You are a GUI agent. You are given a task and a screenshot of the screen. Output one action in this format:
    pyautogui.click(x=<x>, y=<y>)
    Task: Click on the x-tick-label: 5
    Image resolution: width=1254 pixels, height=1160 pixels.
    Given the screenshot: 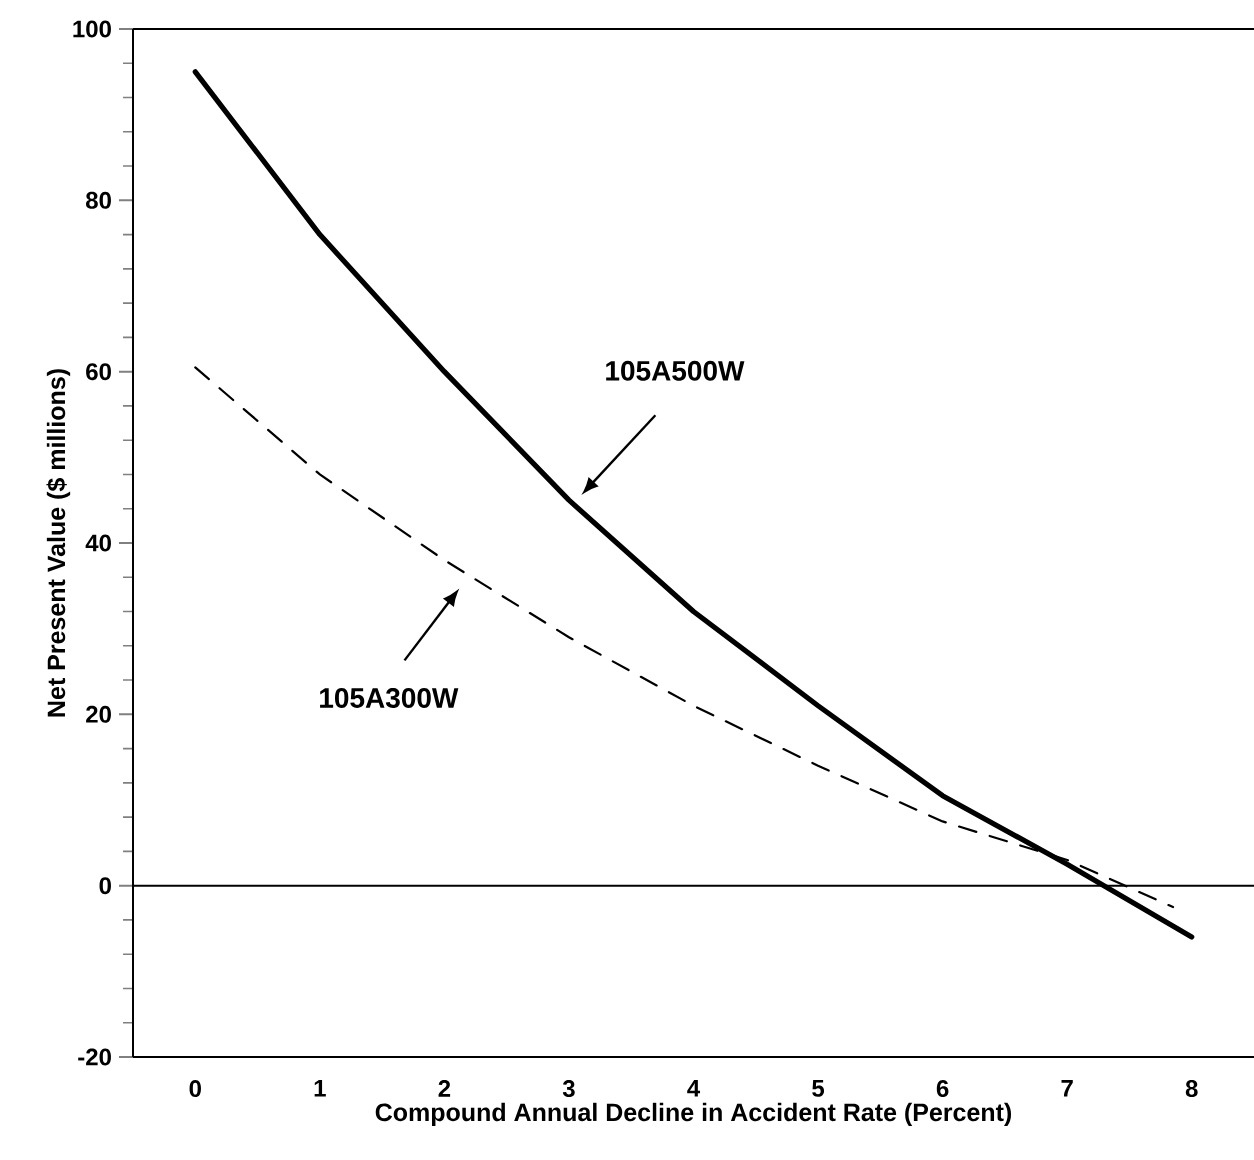 What is the action you would take?
    pyautogui.click(x=818, y=1088)
    